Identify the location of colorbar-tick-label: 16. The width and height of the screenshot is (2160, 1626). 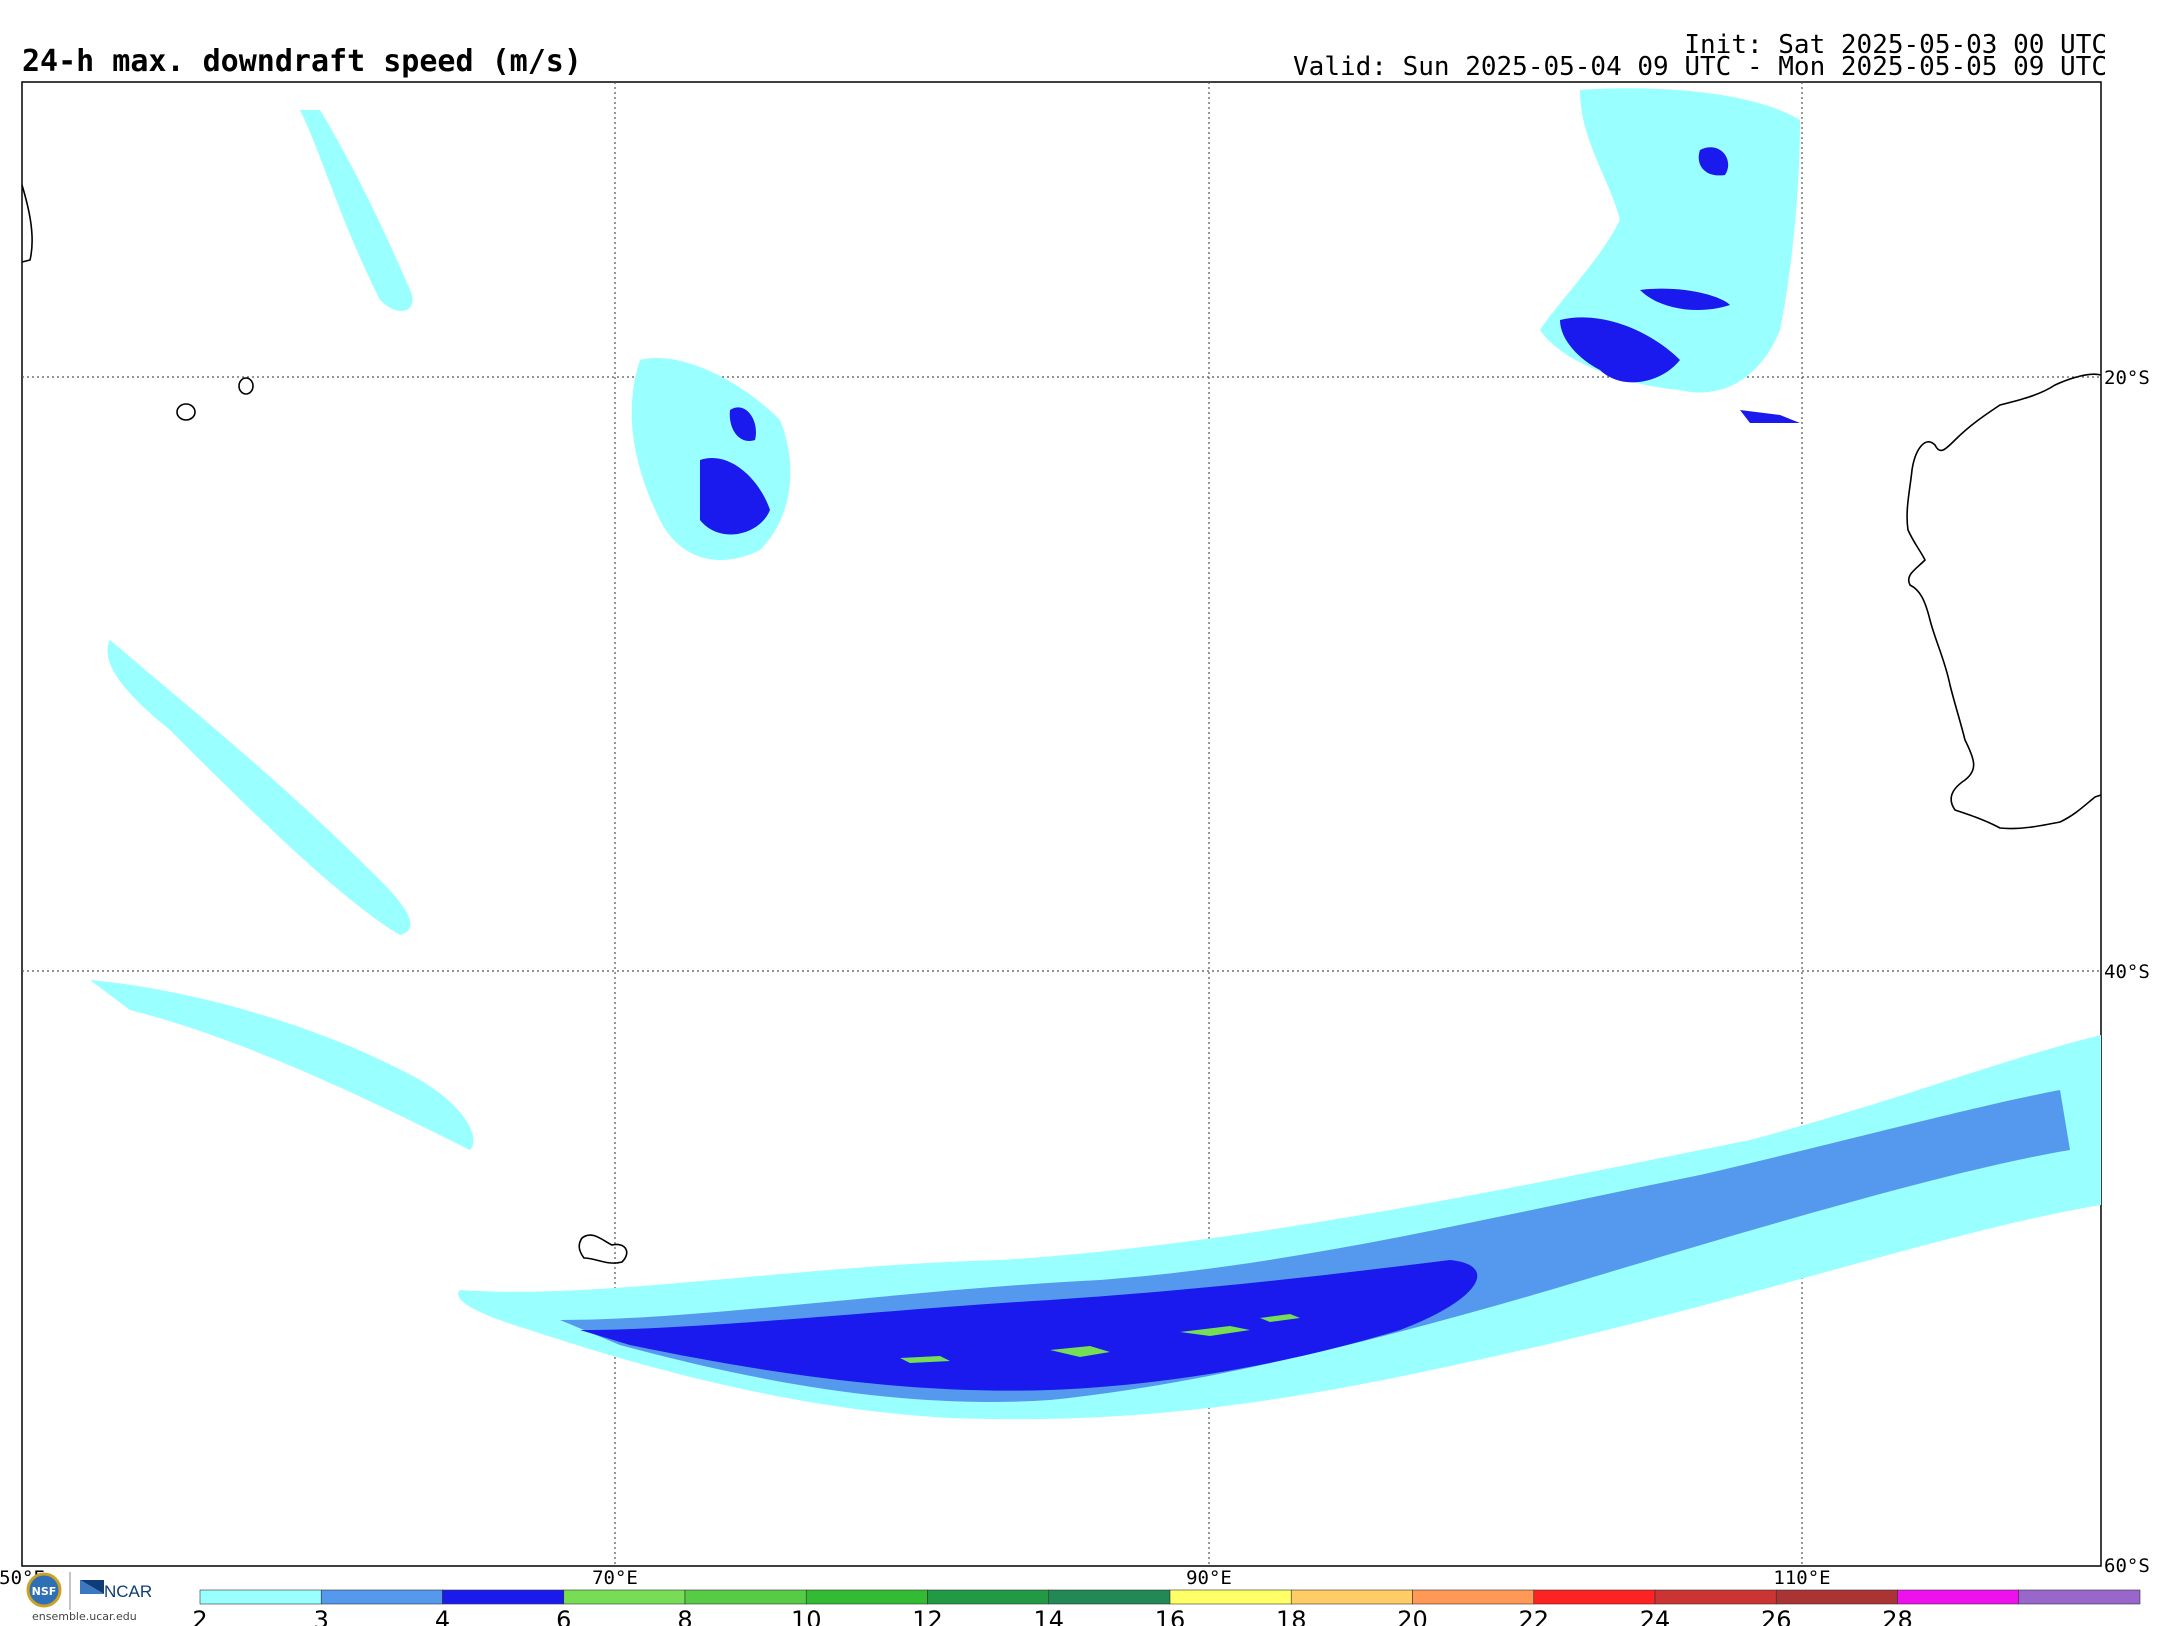
(1170, 1616).